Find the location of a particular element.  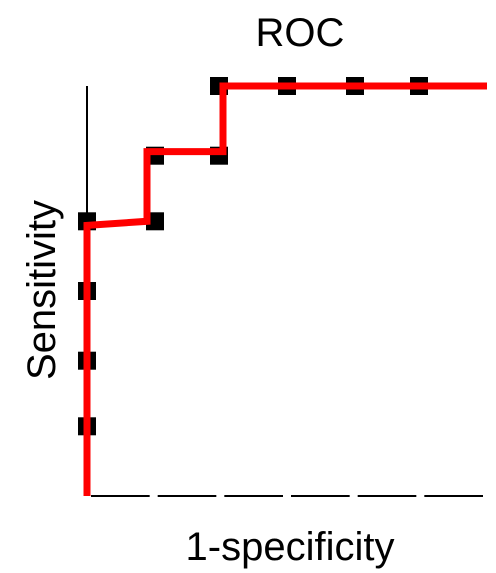

chart-title: ROC is located at coordinates (300, 33).